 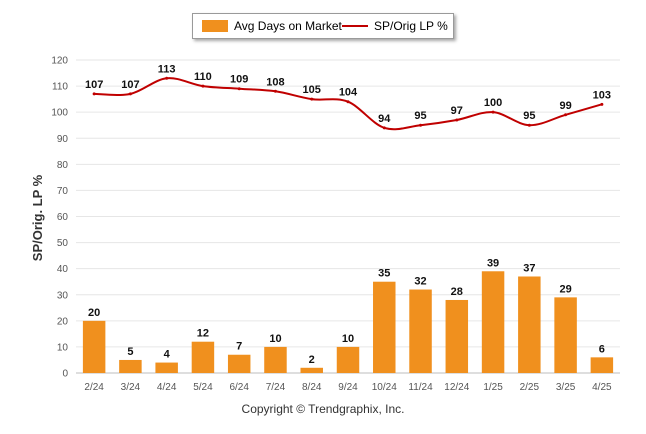 I want to click on bar-value-label: 35, so click(x=384, y=274).